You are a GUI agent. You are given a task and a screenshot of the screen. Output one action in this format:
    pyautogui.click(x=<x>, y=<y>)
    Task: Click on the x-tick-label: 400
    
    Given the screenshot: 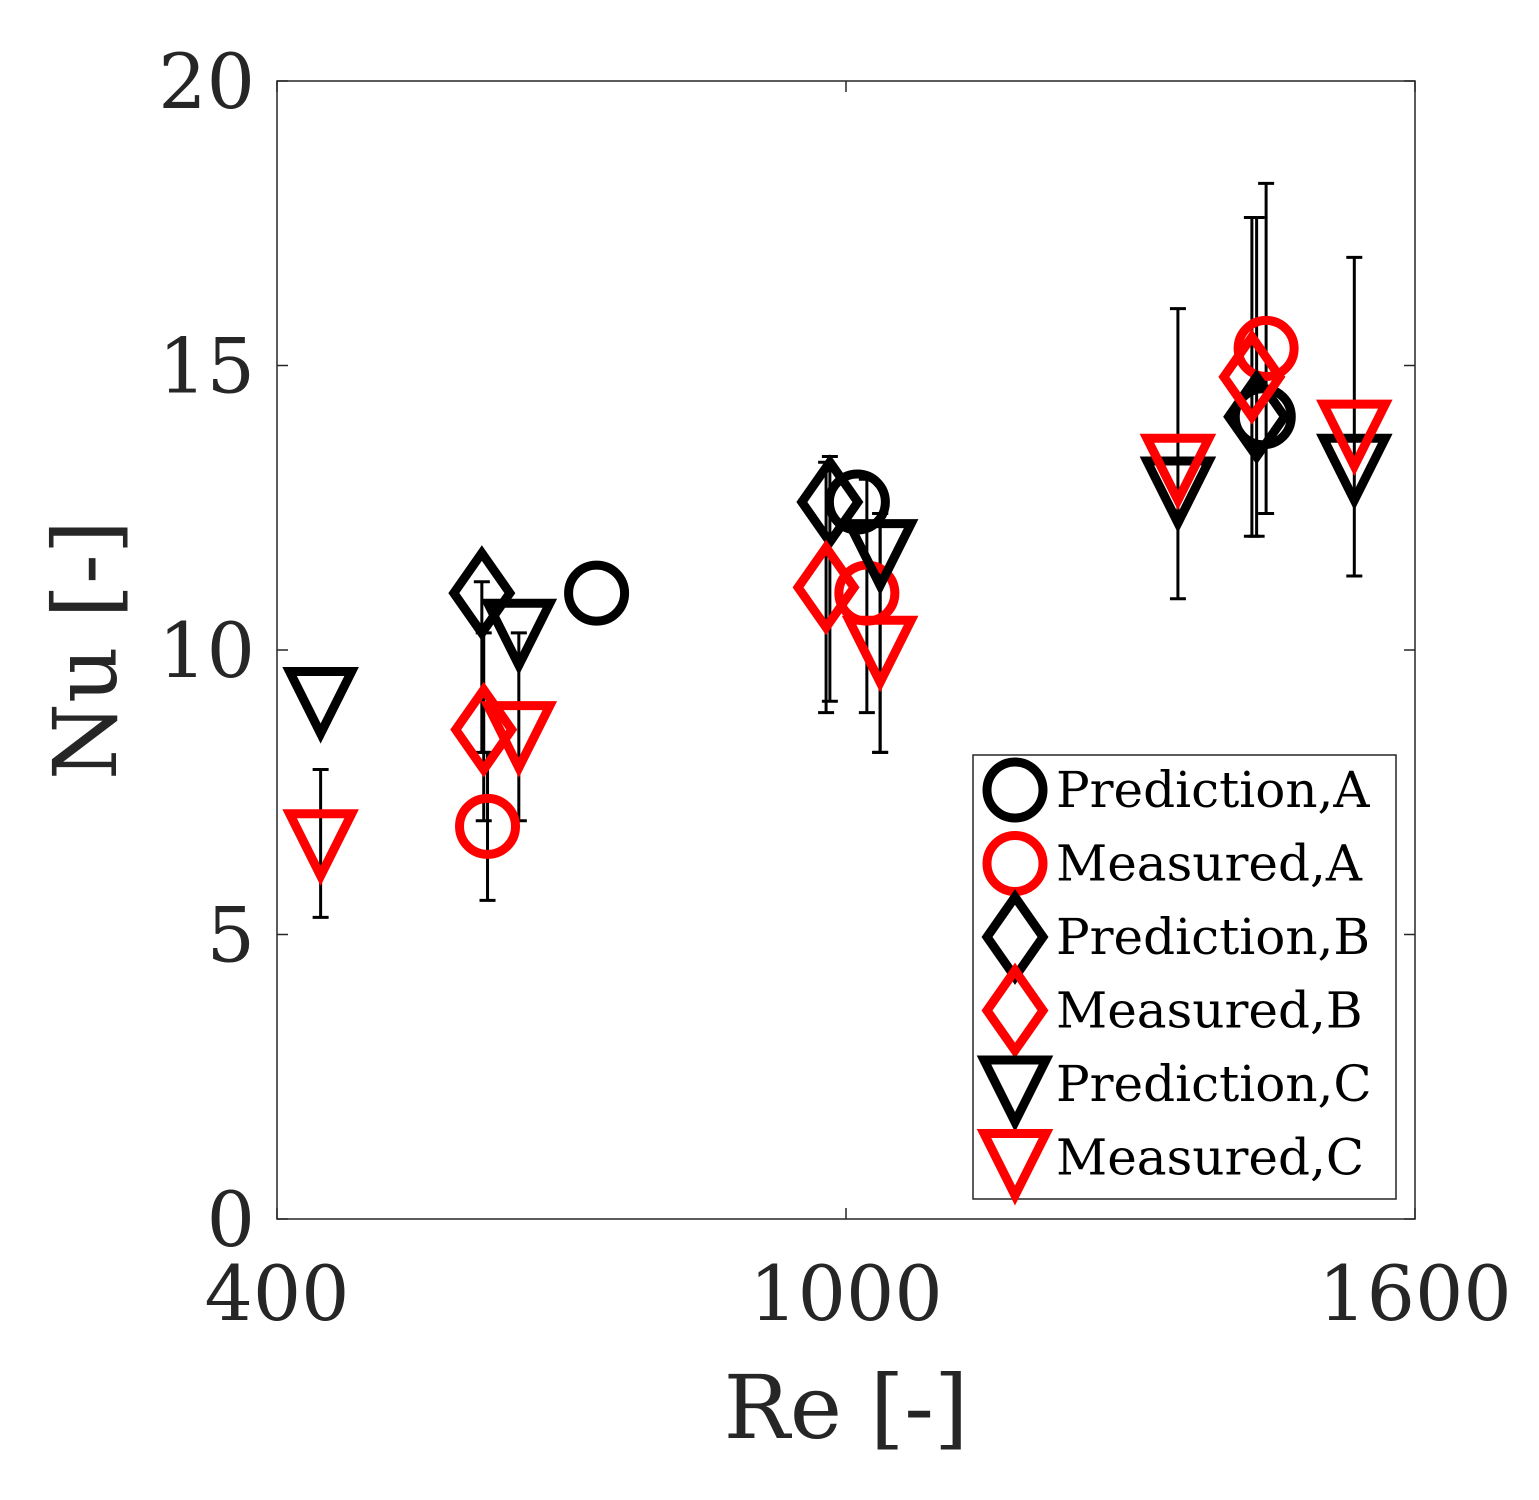 What is the action you would take?
    pyautogui.click(x=276, y=1293)
    